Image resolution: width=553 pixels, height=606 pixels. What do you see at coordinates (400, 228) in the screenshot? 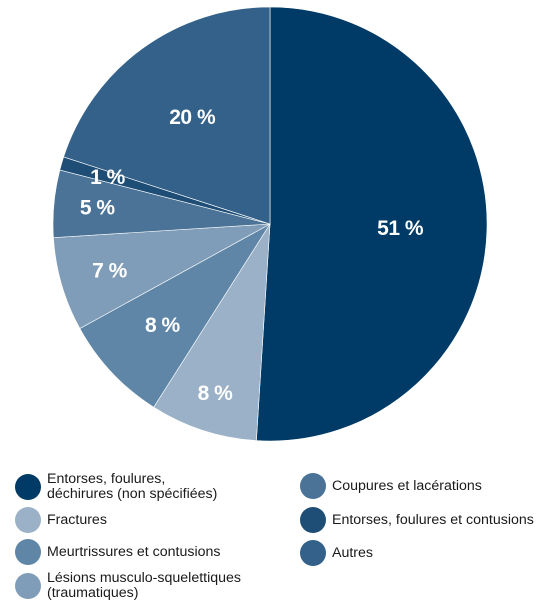
I see `slice-value-label: 51 %` at bounding box center [400, 228].